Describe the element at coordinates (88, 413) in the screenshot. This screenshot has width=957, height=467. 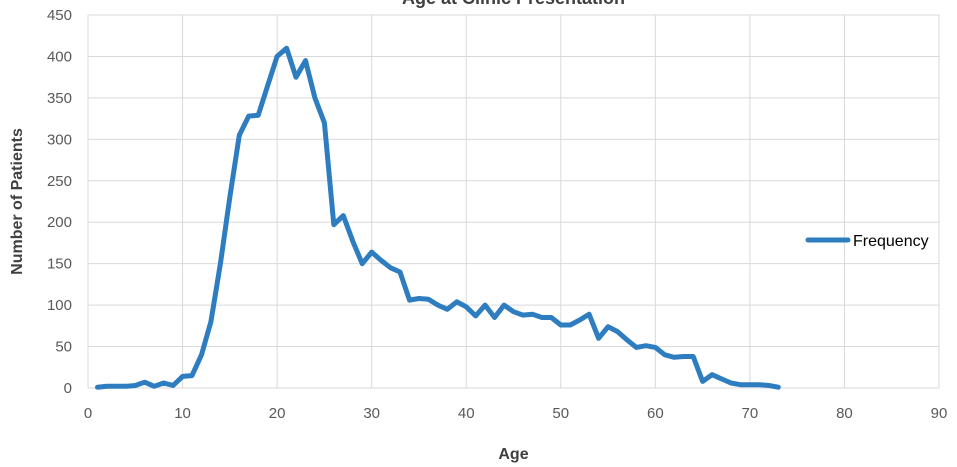
I see `x-tick-label: 0` at that location.